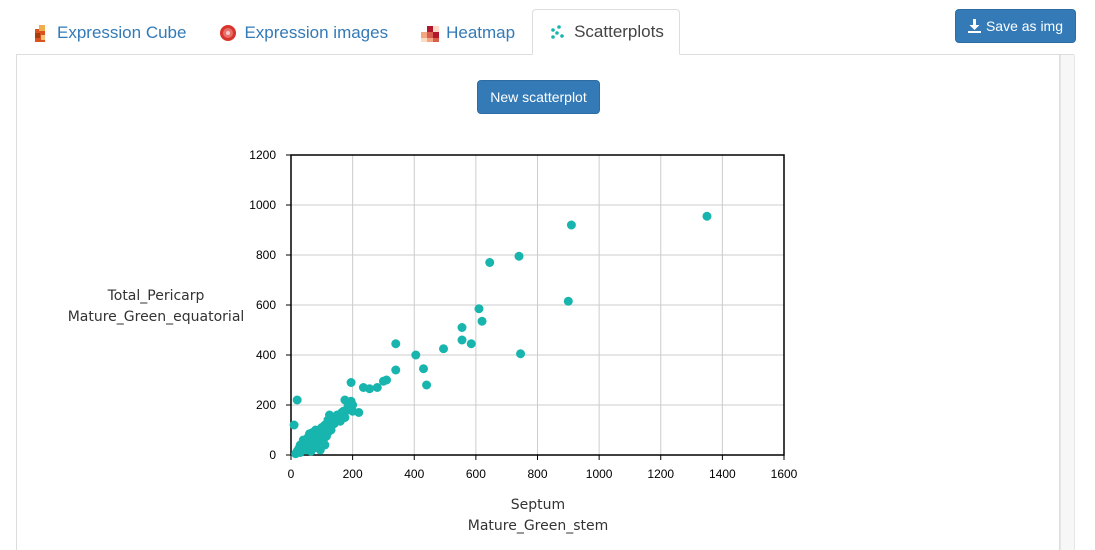 This screenshot has width=1095, height=550. Describe the element at coordinates (1067, 302) in the screenshot. I see `panel-scrollbar` at that location.